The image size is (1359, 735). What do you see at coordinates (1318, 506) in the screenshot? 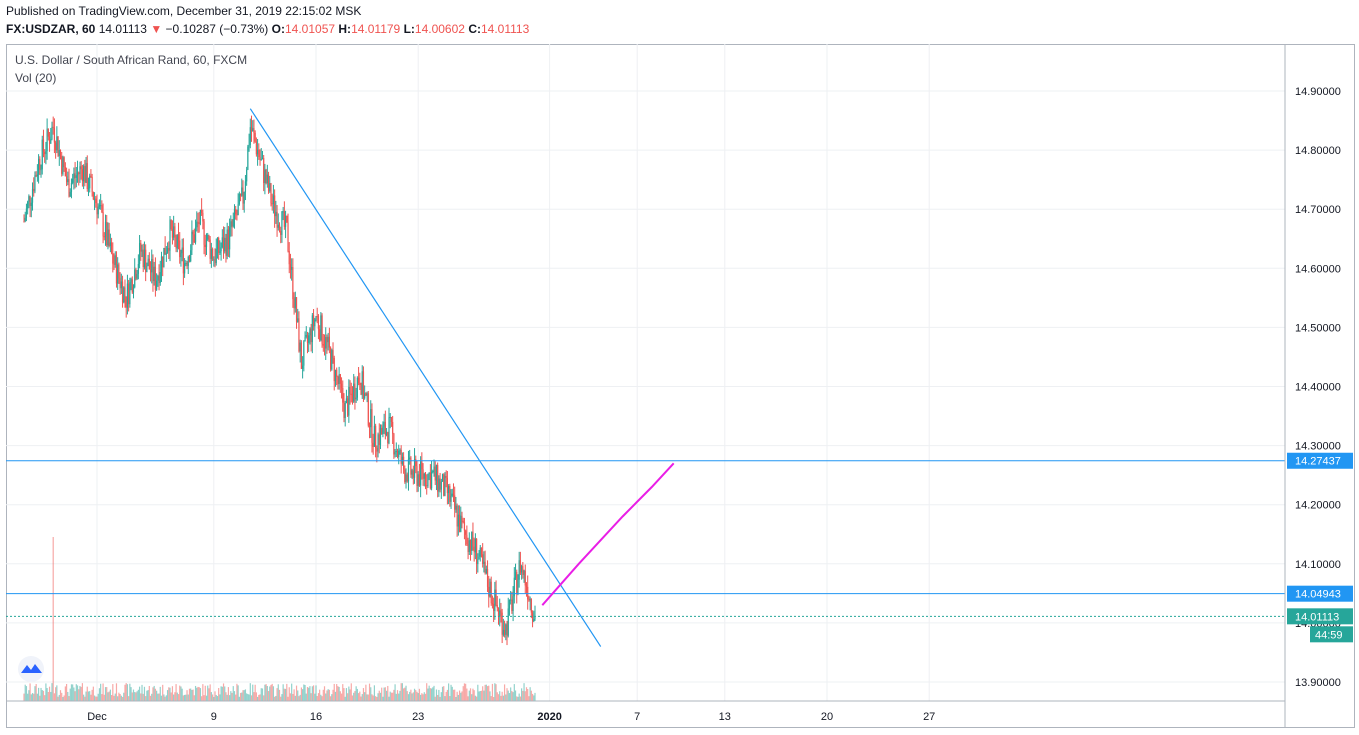
I see `price-tick-label: 14.20000` at bounding box center [1318, 506].